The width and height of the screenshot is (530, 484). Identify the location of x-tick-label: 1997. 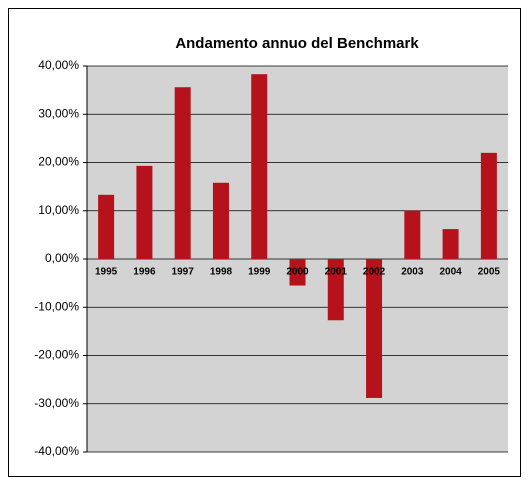
(183, 272).